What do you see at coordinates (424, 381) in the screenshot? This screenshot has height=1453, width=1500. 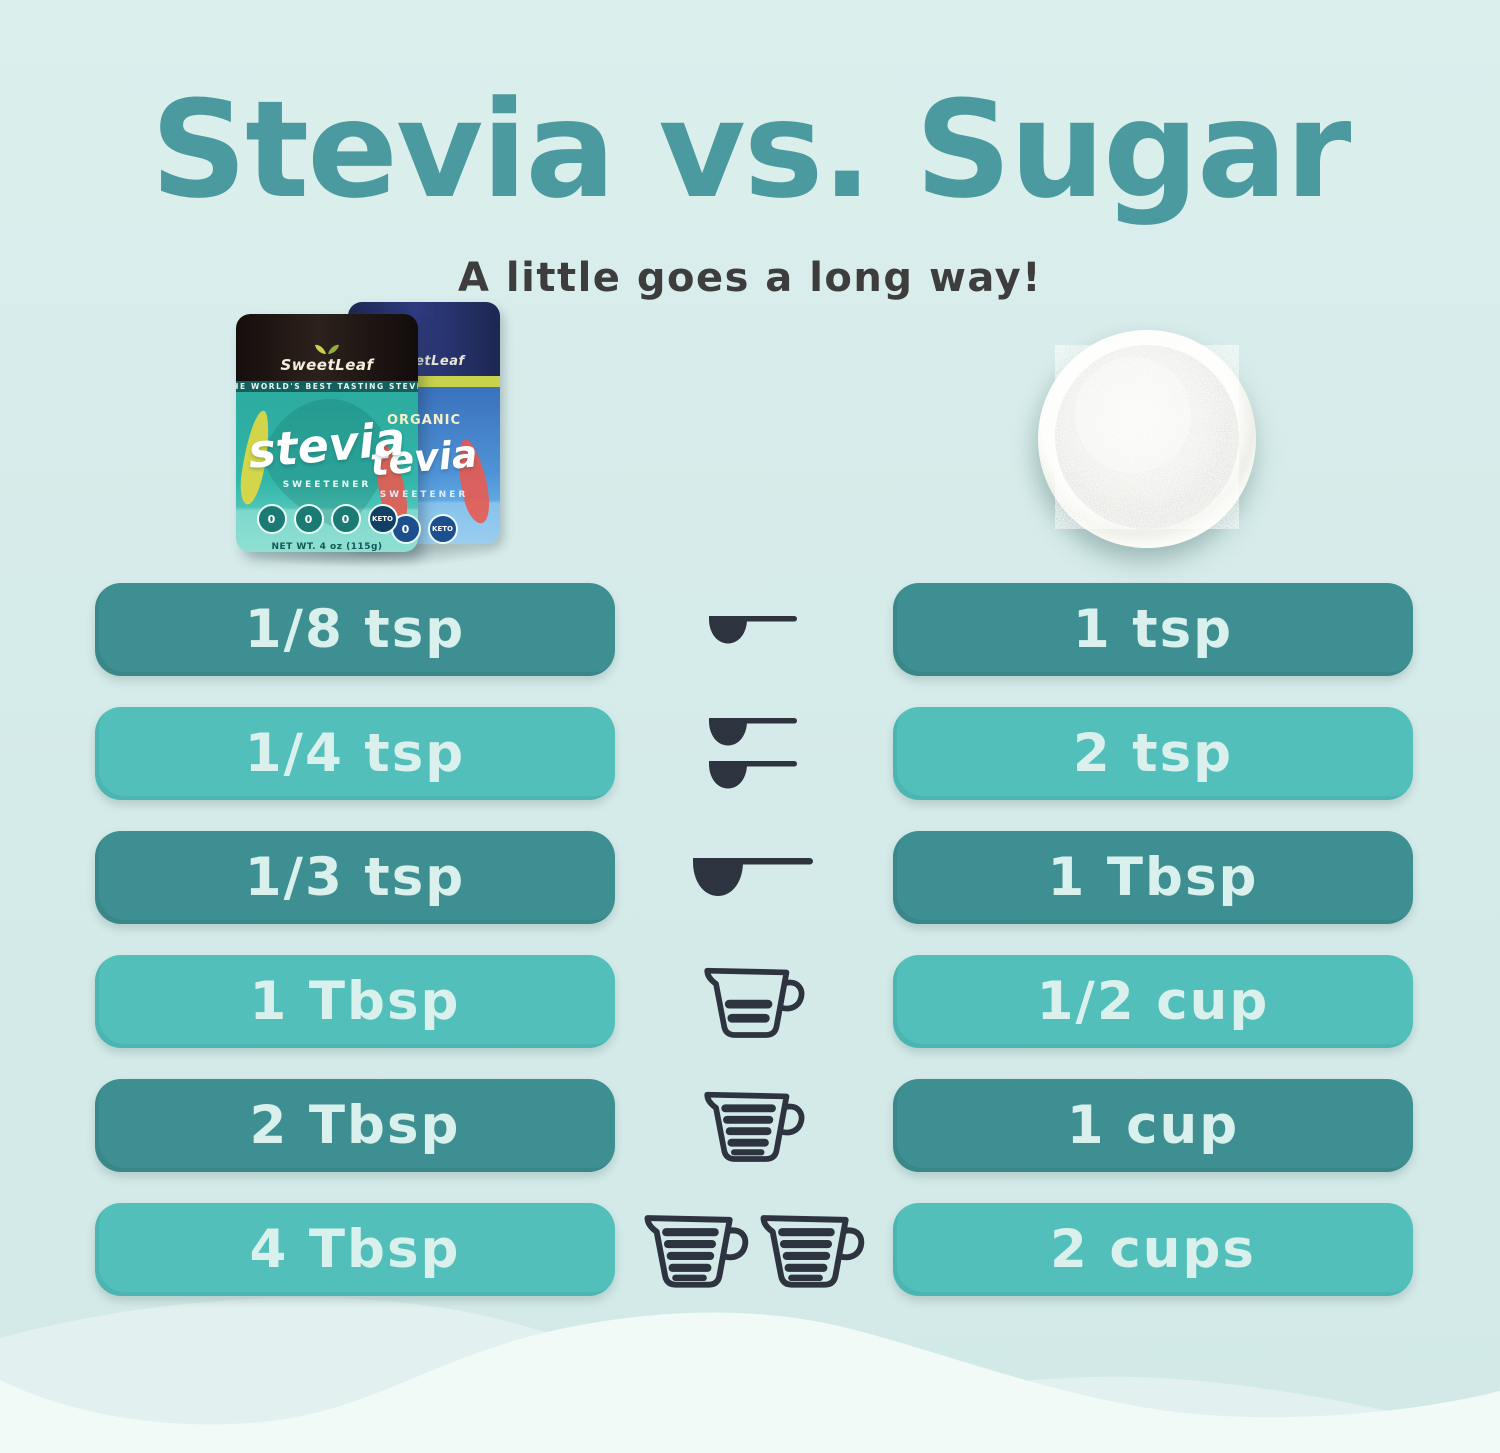 I see `bottle-band` at bounding box center [424, 381].